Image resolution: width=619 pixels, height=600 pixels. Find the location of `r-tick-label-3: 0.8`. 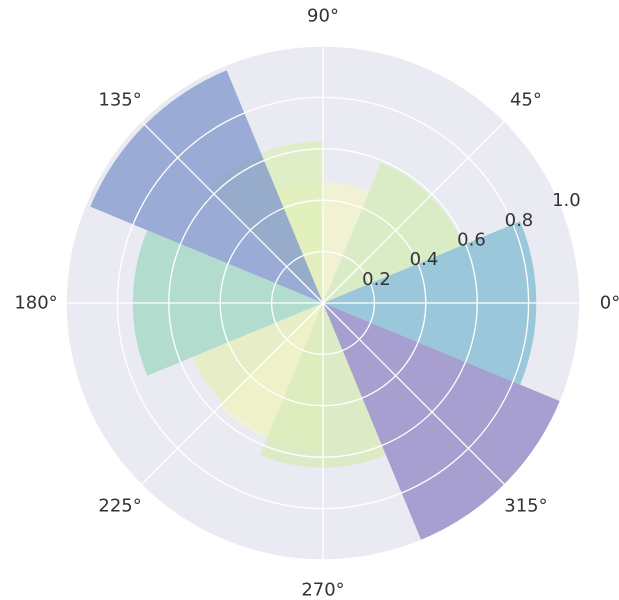

r-tick-label-3: 0.8 is located at coordinates (519, 220).